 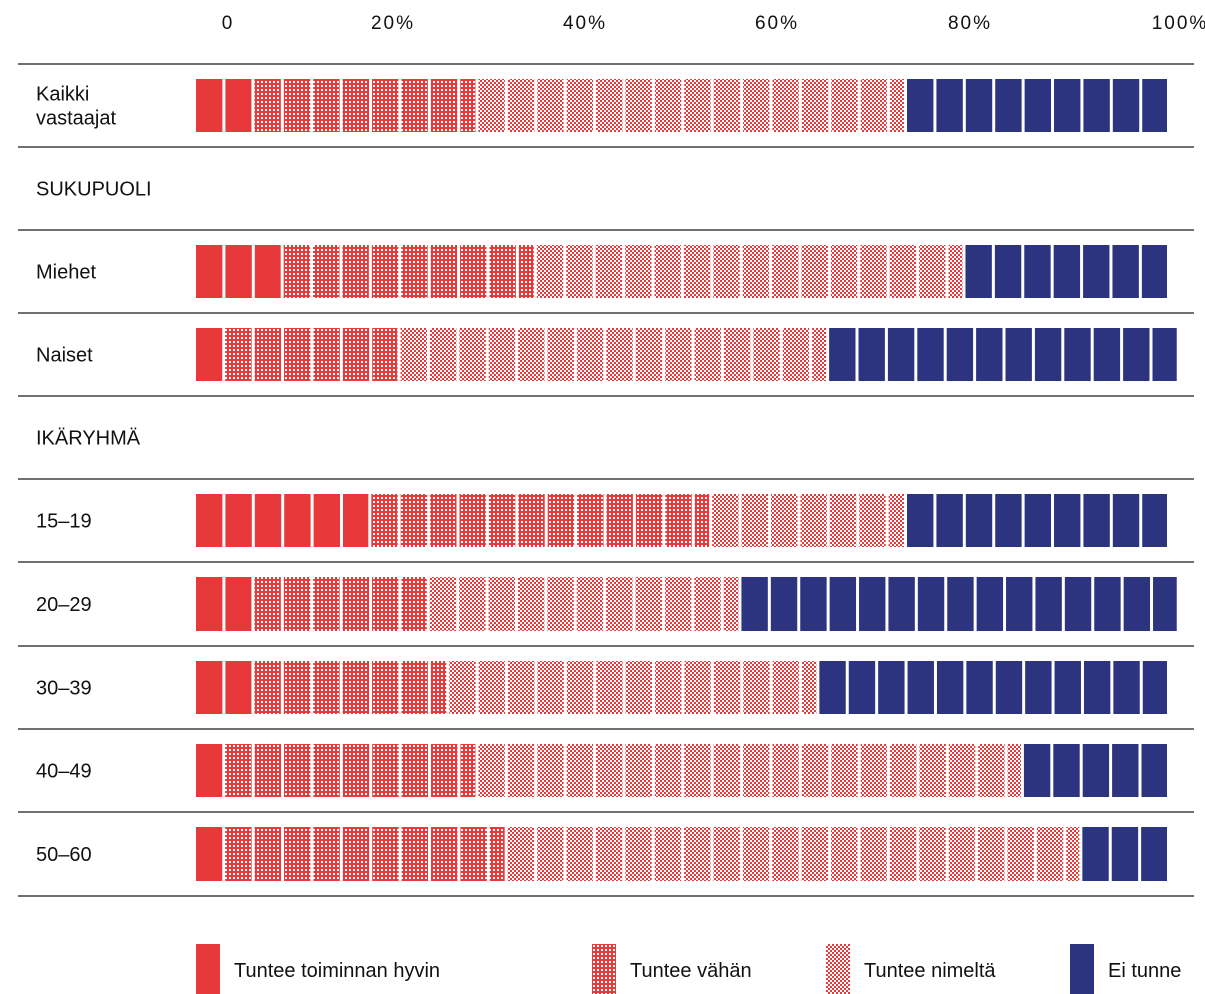 I want to click on legend-swatch, so click(x=1082, y=969).